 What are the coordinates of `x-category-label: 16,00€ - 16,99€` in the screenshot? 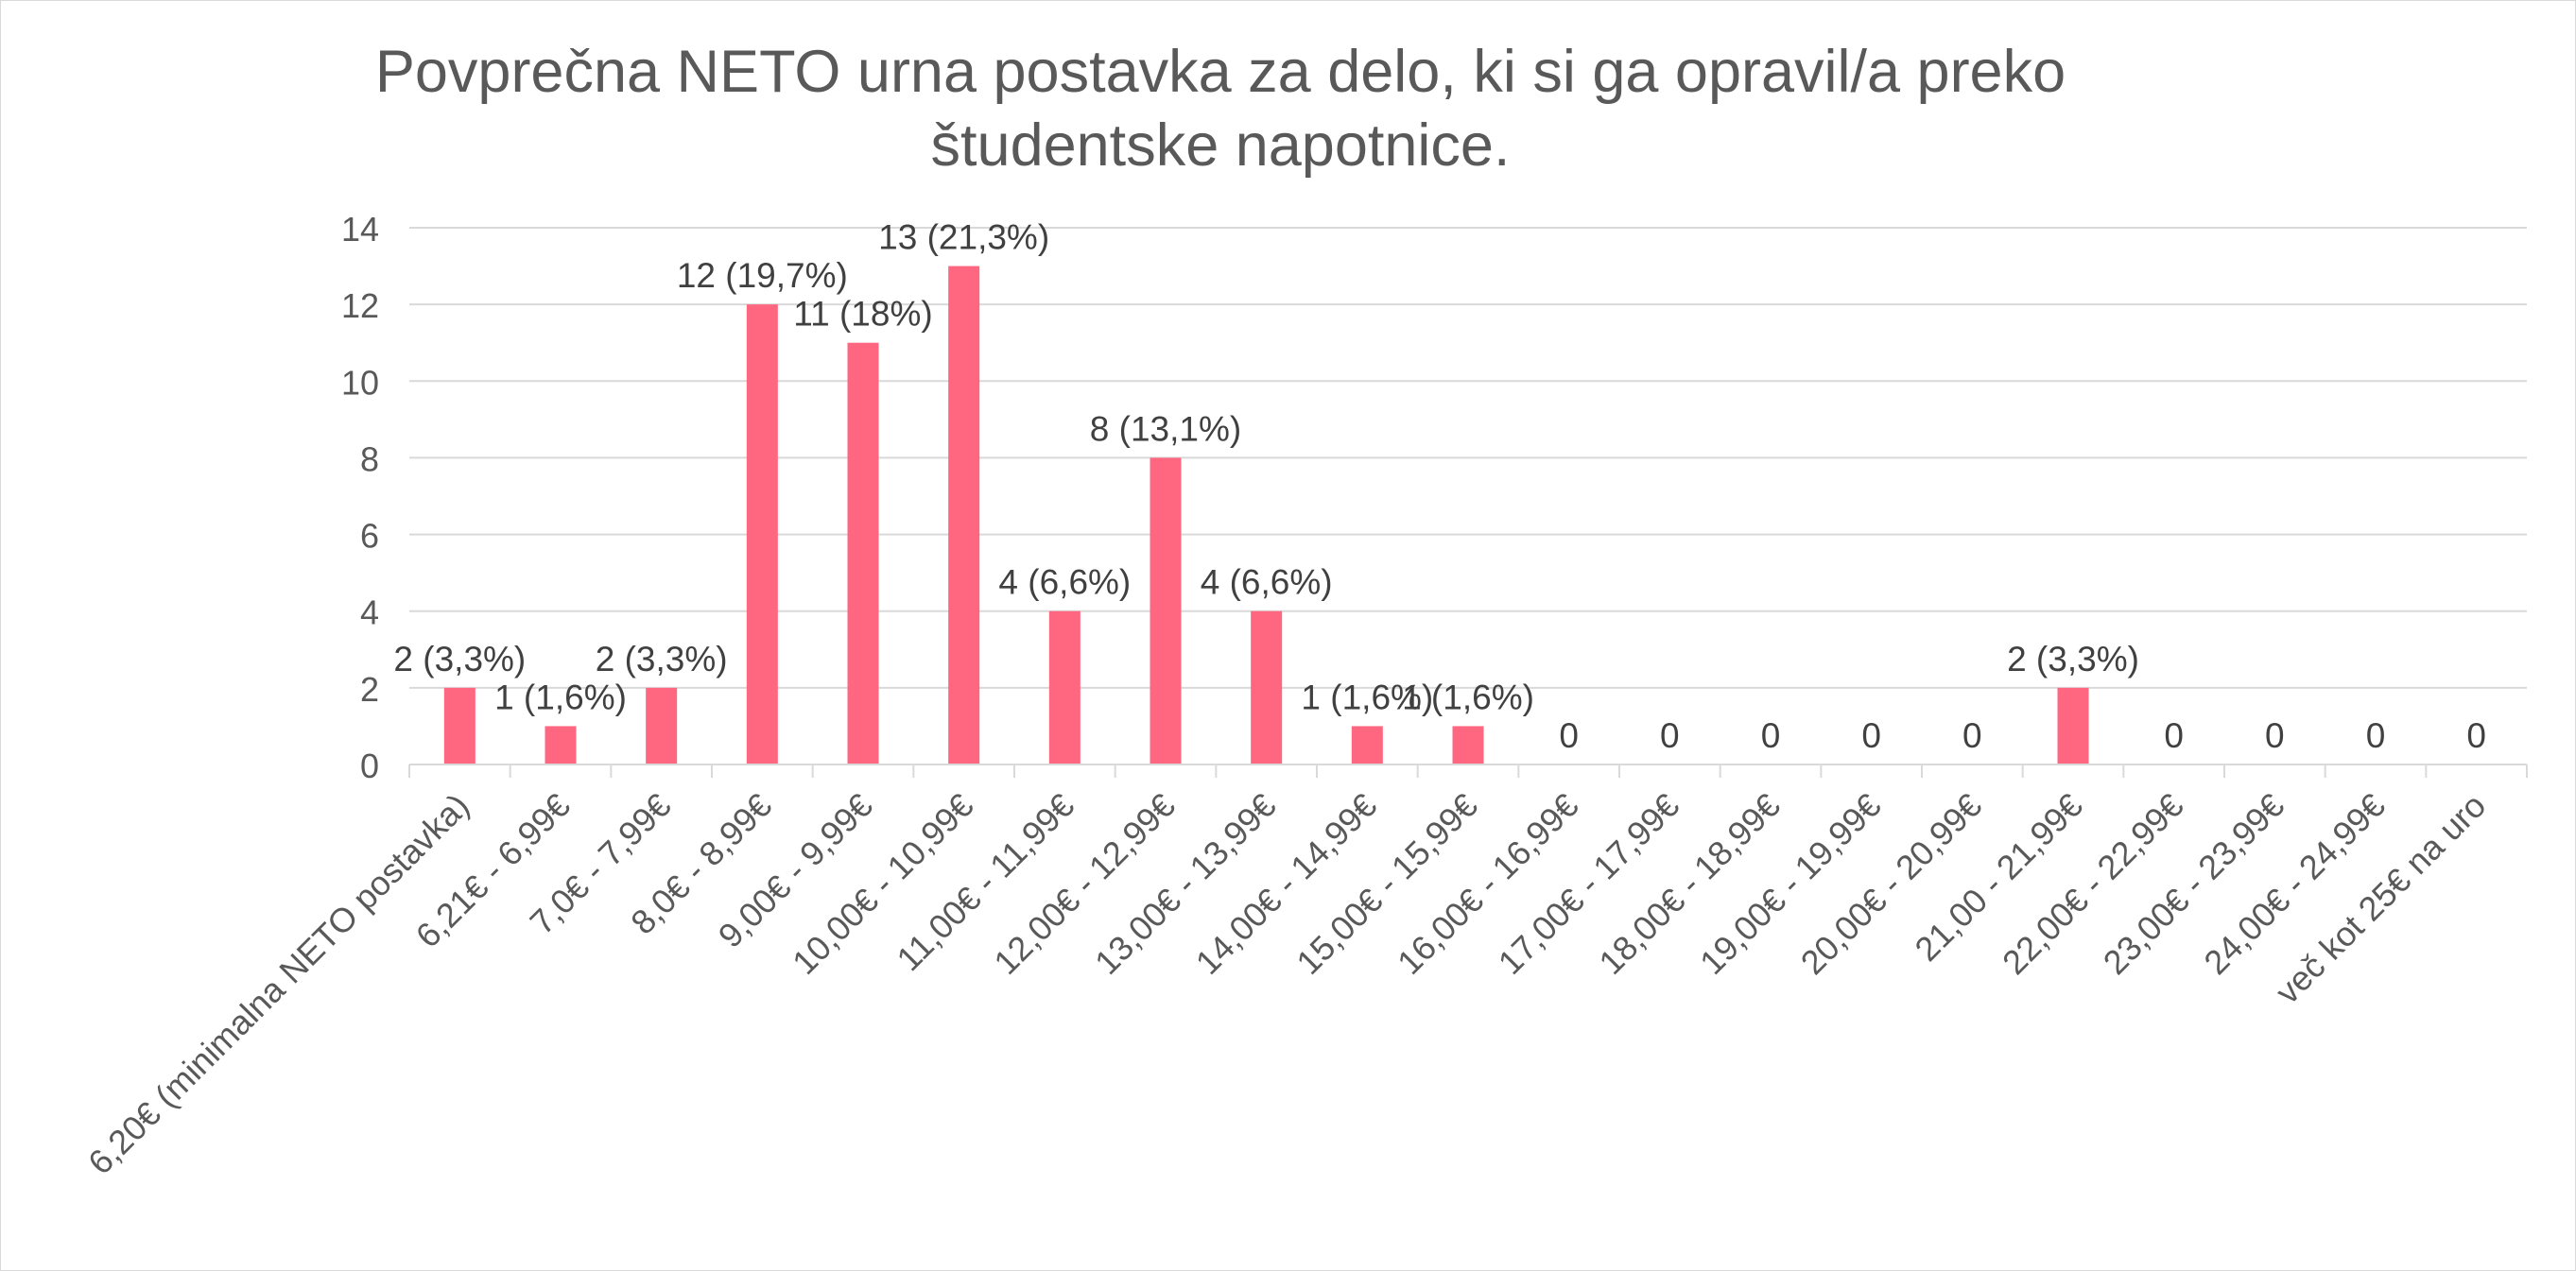 It's located at (1488, 884).